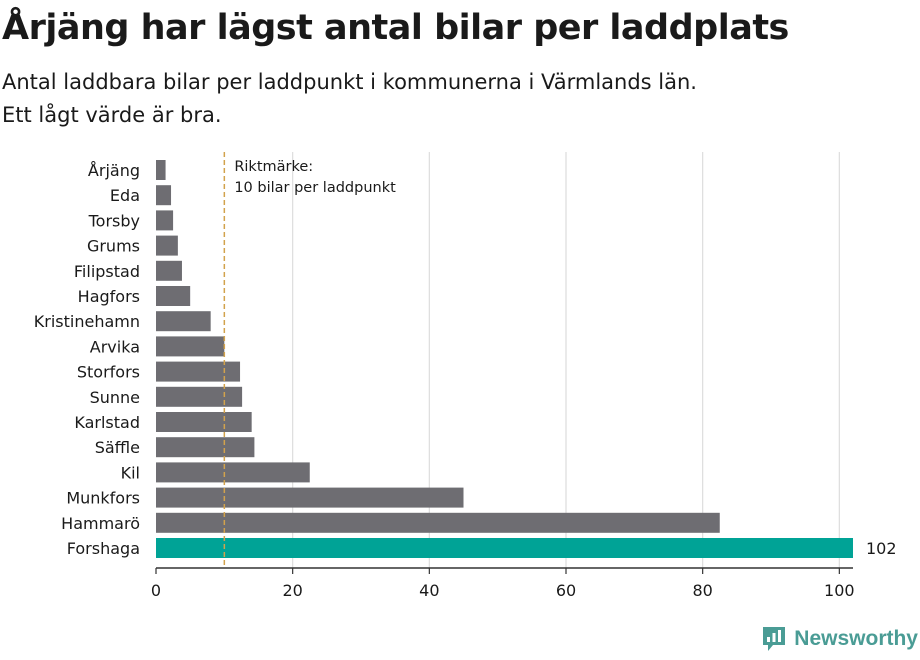  I want to click on newsworthy-logo-icon, so click(774, 639).